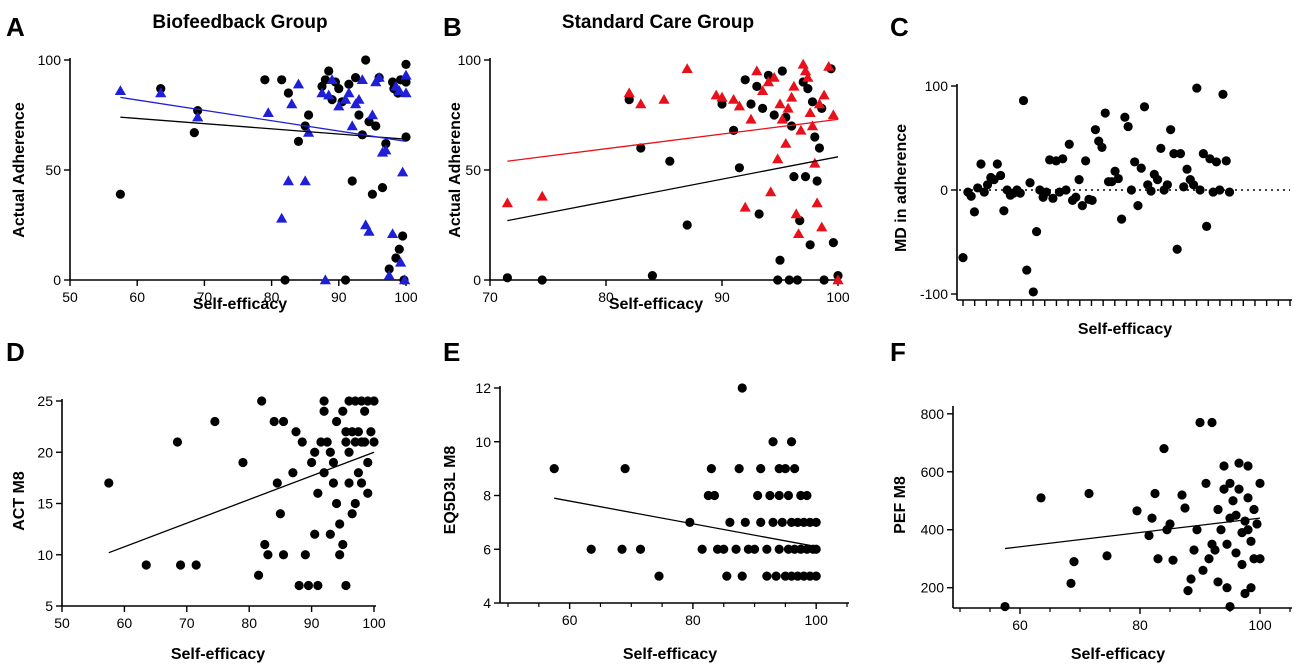 The image size is (1298, 664). What do you see at coordinates (656, 304) in the screenshot?
I see `x-axis-label: Self-efficacy` at bounding box center [656, 304].